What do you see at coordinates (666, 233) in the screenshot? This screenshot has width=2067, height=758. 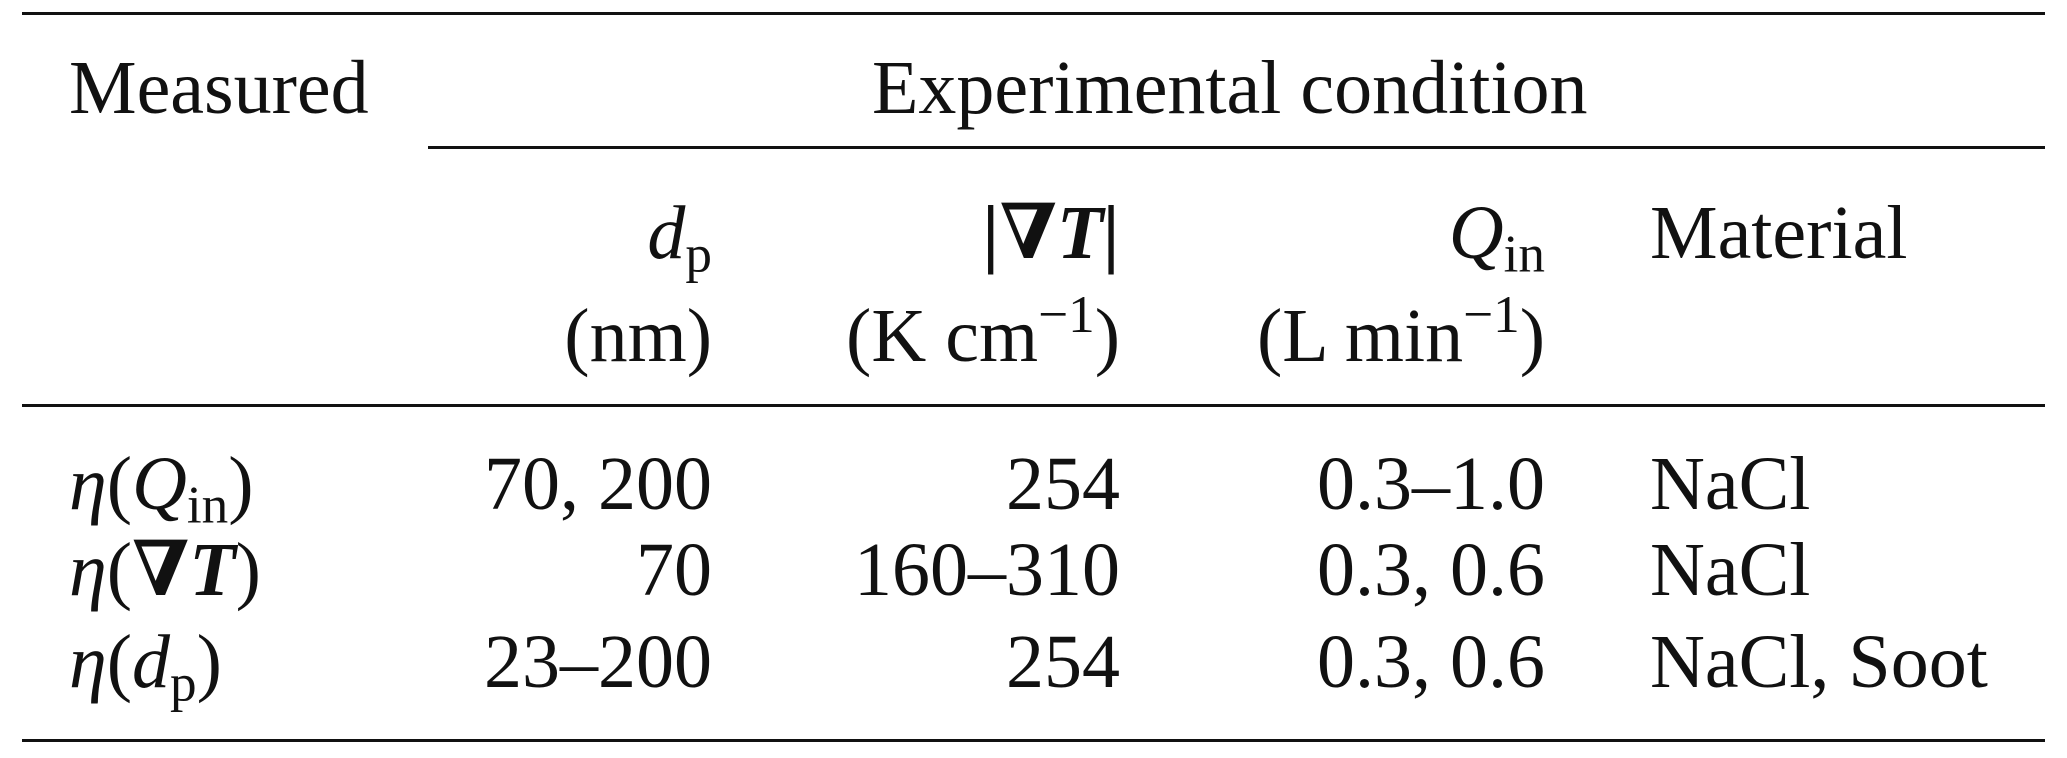 I see `dp-symbol: d` at bounding box center [666, 233].